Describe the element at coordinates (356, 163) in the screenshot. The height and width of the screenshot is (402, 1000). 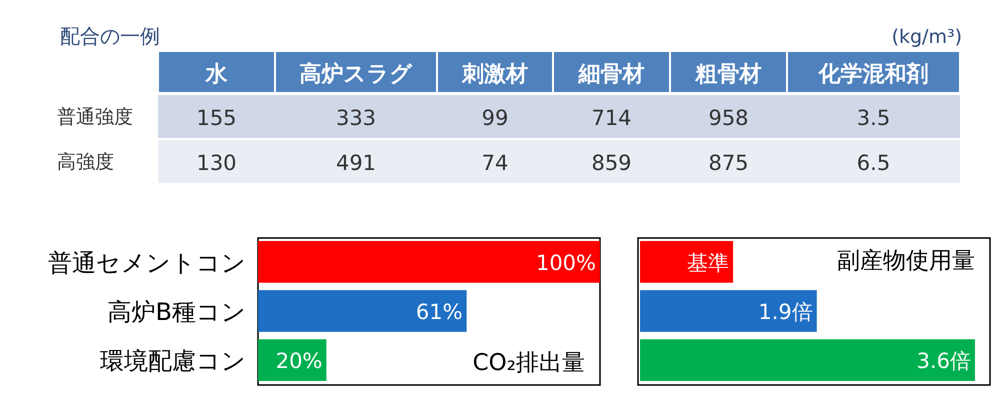
I see `data-label: 491` at that location.